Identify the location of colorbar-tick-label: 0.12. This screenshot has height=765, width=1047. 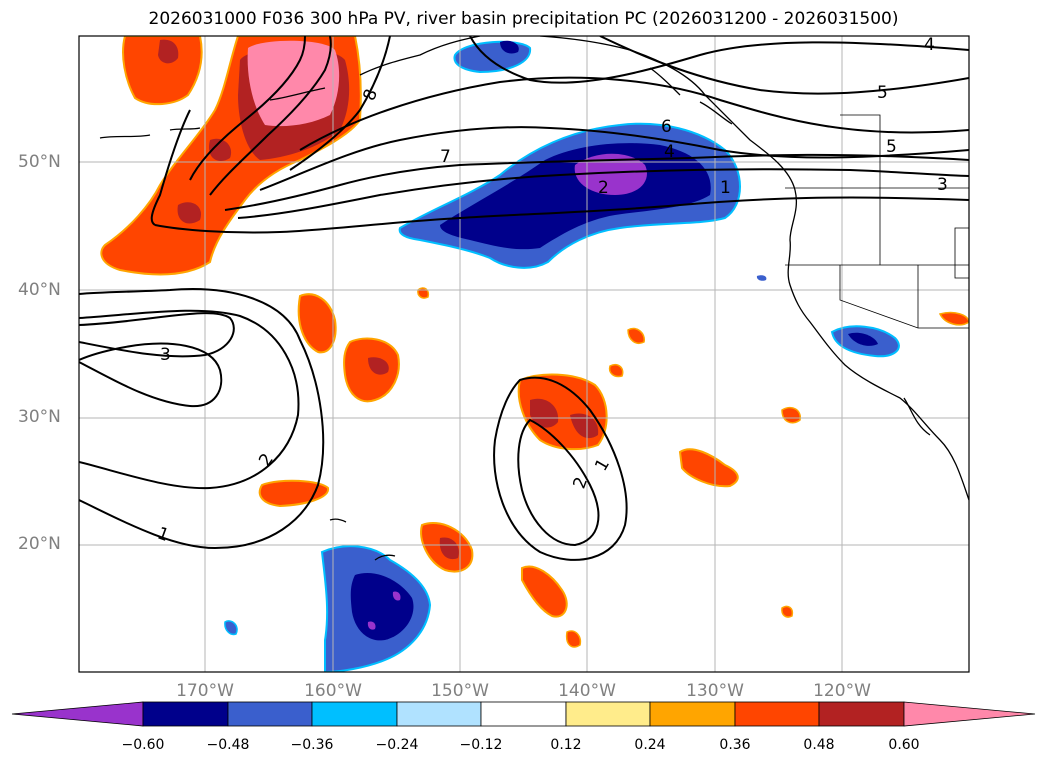
(566, 745).